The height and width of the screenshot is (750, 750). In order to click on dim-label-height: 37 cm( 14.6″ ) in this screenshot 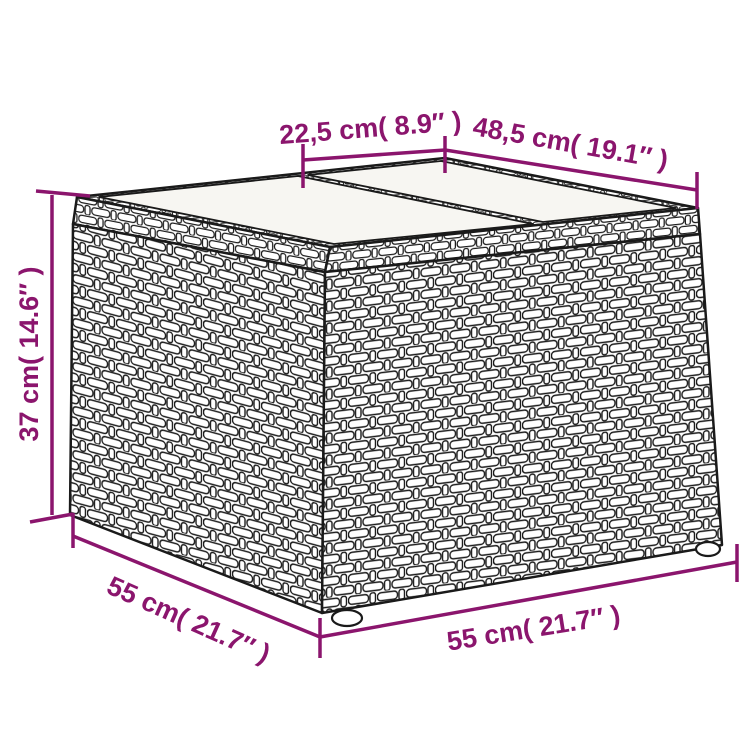, I will do `click(29, 353)`.